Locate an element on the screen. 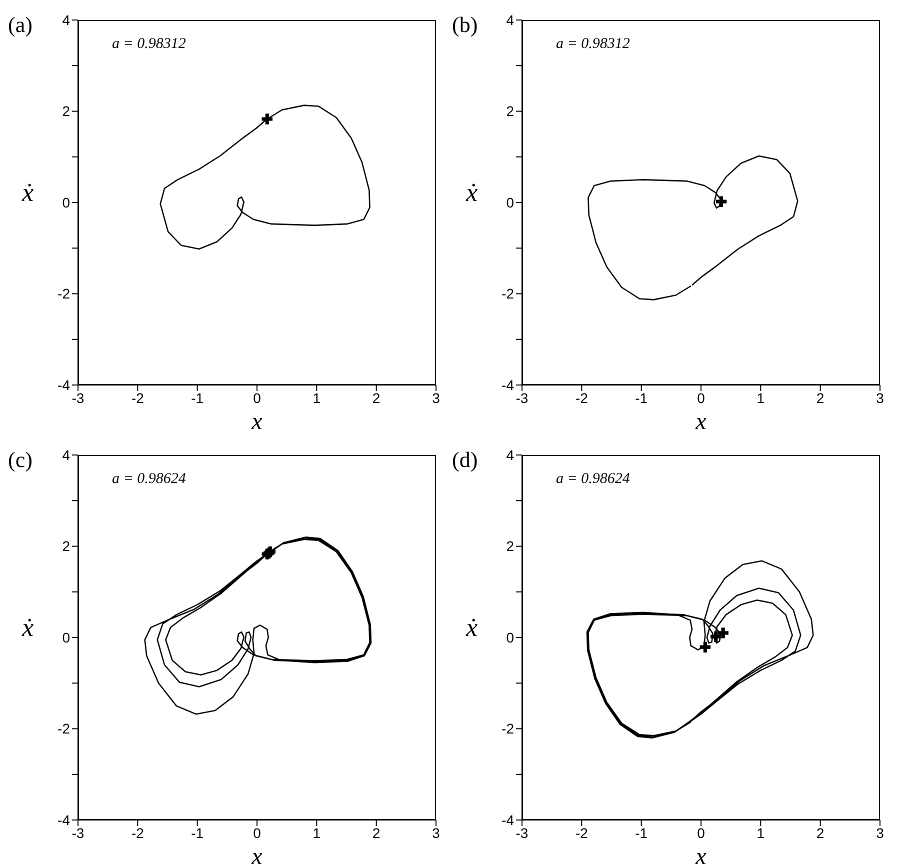 The height and width of the screenshot is (865, 904). text: (a) is located at coordinates (20, 25).